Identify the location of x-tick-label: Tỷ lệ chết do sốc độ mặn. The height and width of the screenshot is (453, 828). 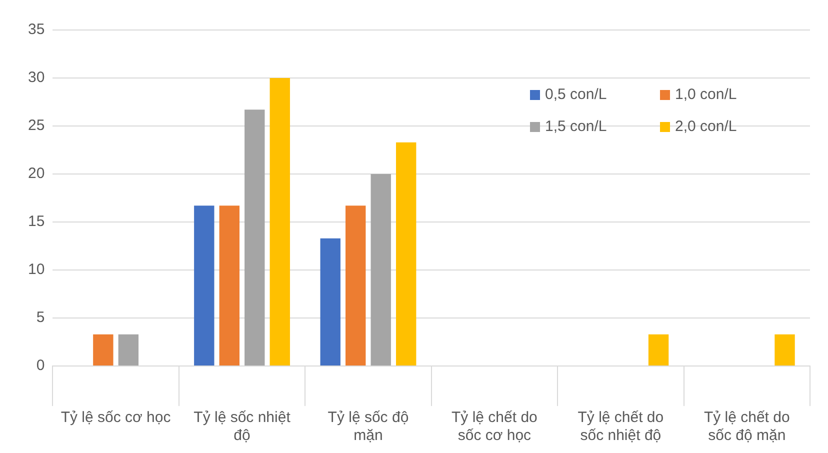
(747, 426).